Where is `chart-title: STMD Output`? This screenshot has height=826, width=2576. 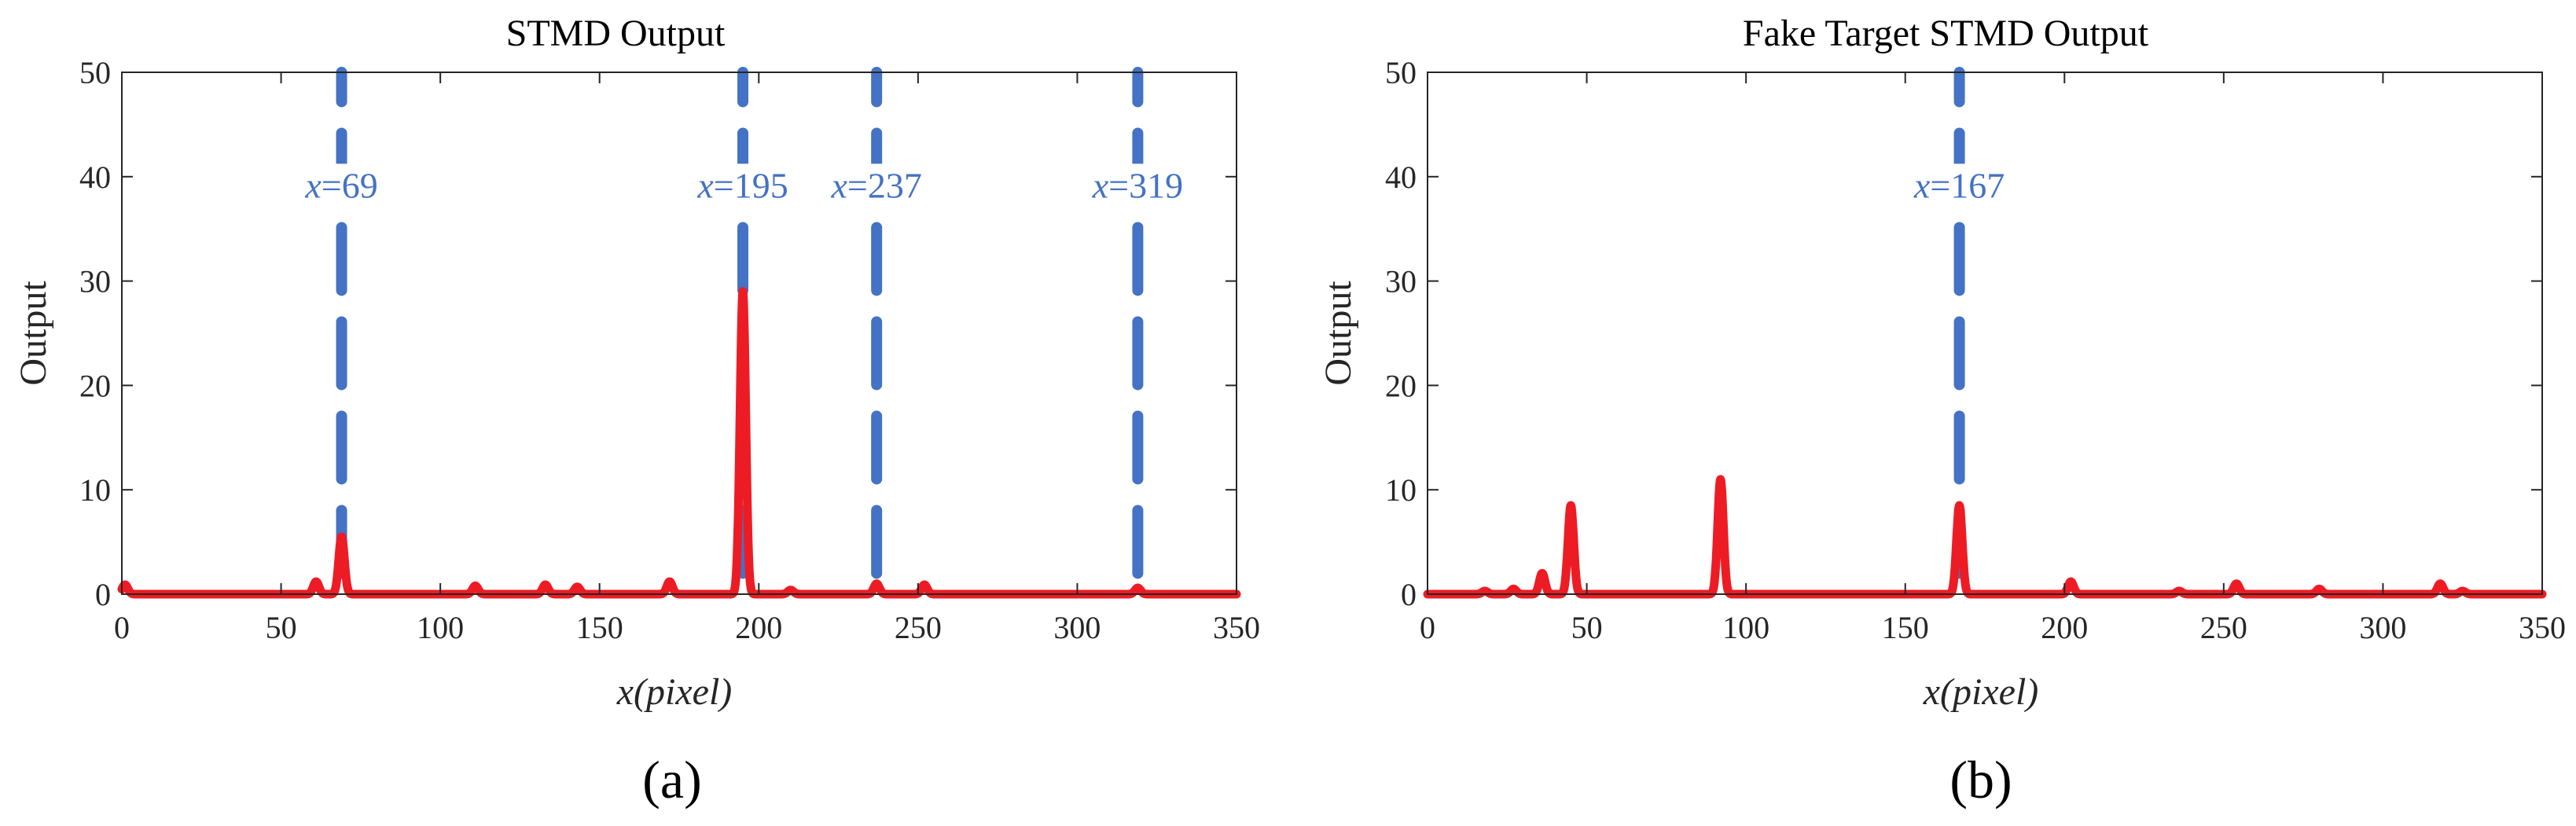 chart-title: STMD Output is located at coordinates (616, 34).